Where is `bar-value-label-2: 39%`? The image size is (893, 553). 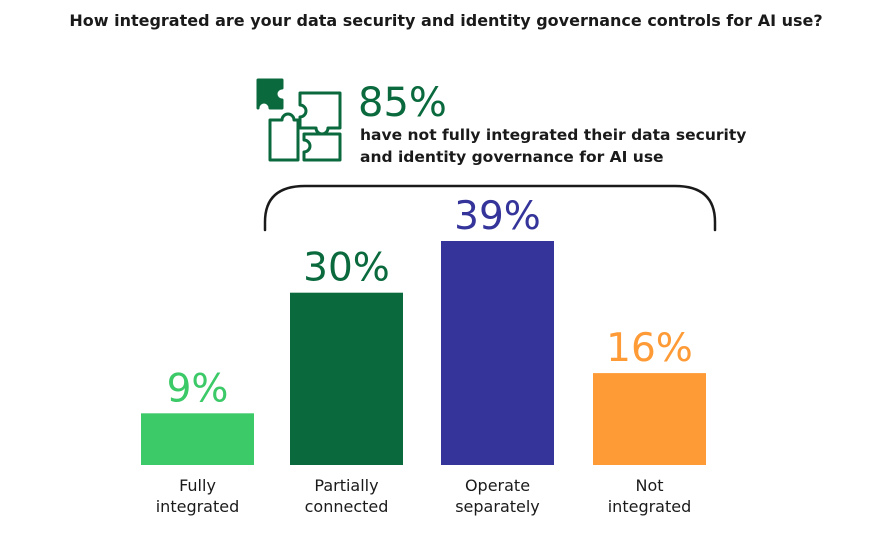 bar-value-label-2: 39% is located at coordinates (497, 216).